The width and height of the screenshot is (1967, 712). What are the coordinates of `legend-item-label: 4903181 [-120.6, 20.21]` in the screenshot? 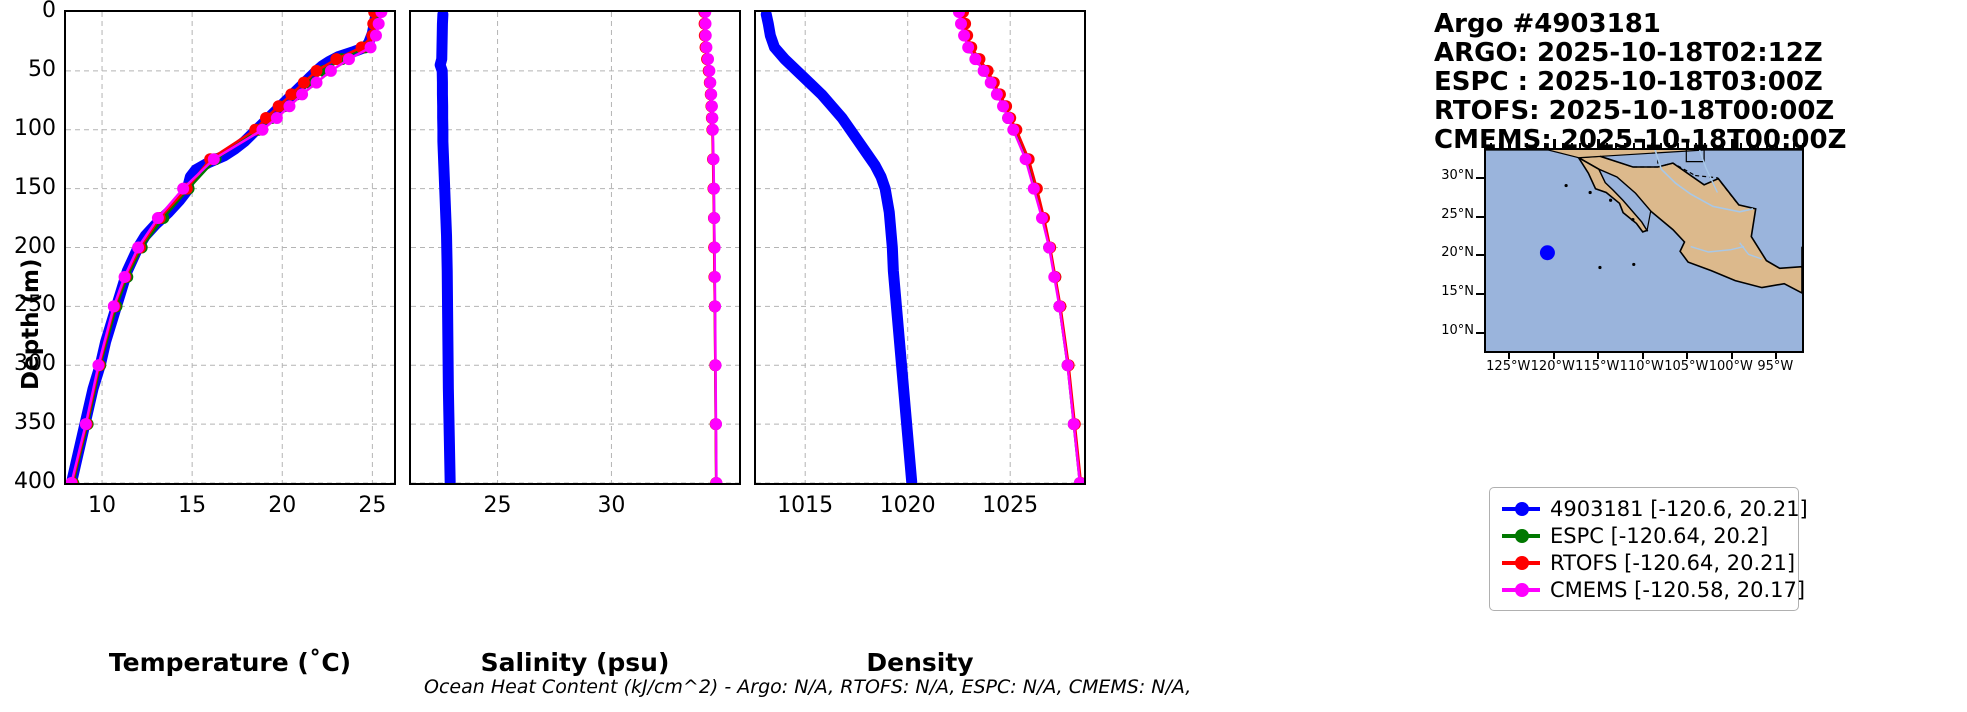 It's located at (1679, 508).